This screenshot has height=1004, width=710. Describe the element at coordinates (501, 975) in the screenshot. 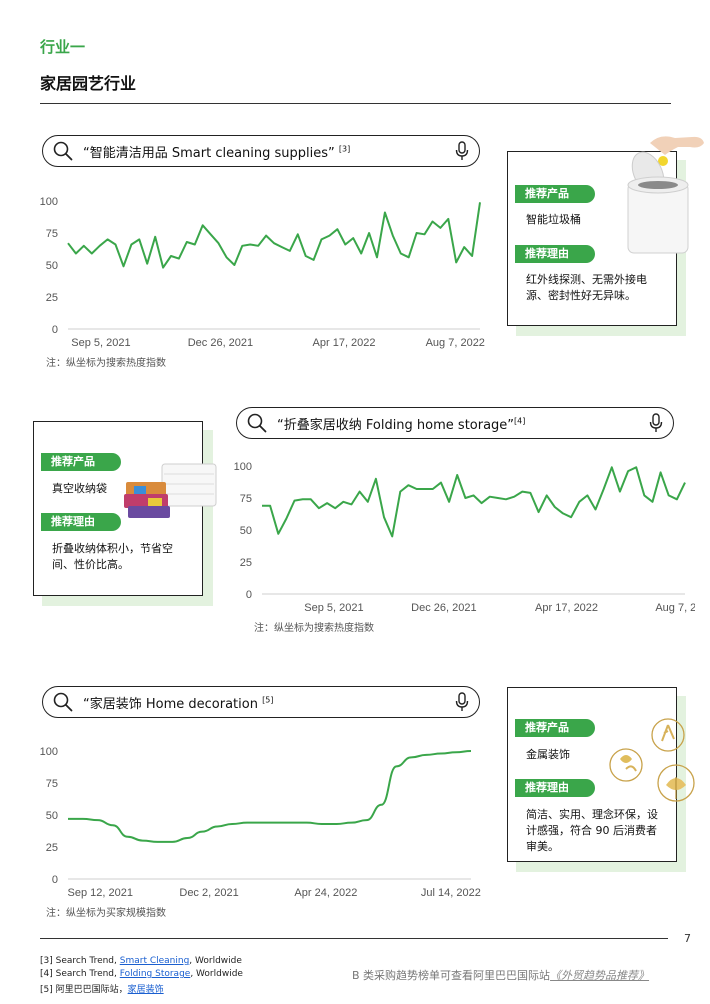

I see `footer-promo: B 类采购趋势榜单可查看阿里巴巴国际站《外贸趋势品推荐》` at that location.